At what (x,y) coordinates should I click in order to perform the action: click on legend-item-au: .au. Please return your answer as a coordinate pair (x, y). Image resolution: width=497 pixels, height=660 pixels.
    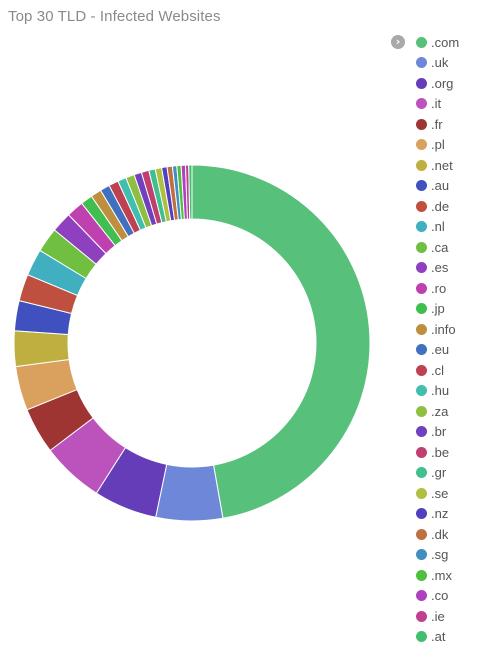
    Looking at the image, I should click on (437, 186).